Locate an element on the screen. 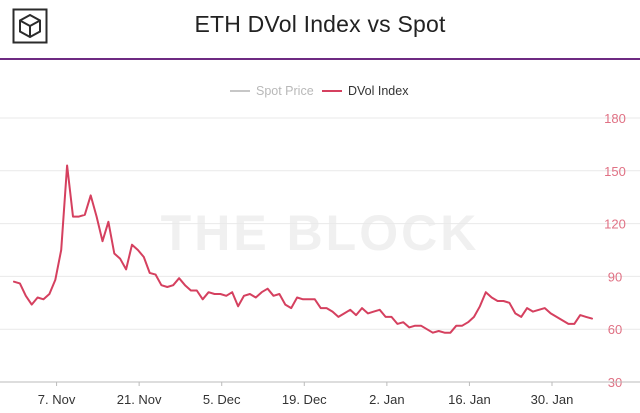 This screenshot has height=413, width=640. x-tick-label: 2. Jan is located at coordinates (386, 399).